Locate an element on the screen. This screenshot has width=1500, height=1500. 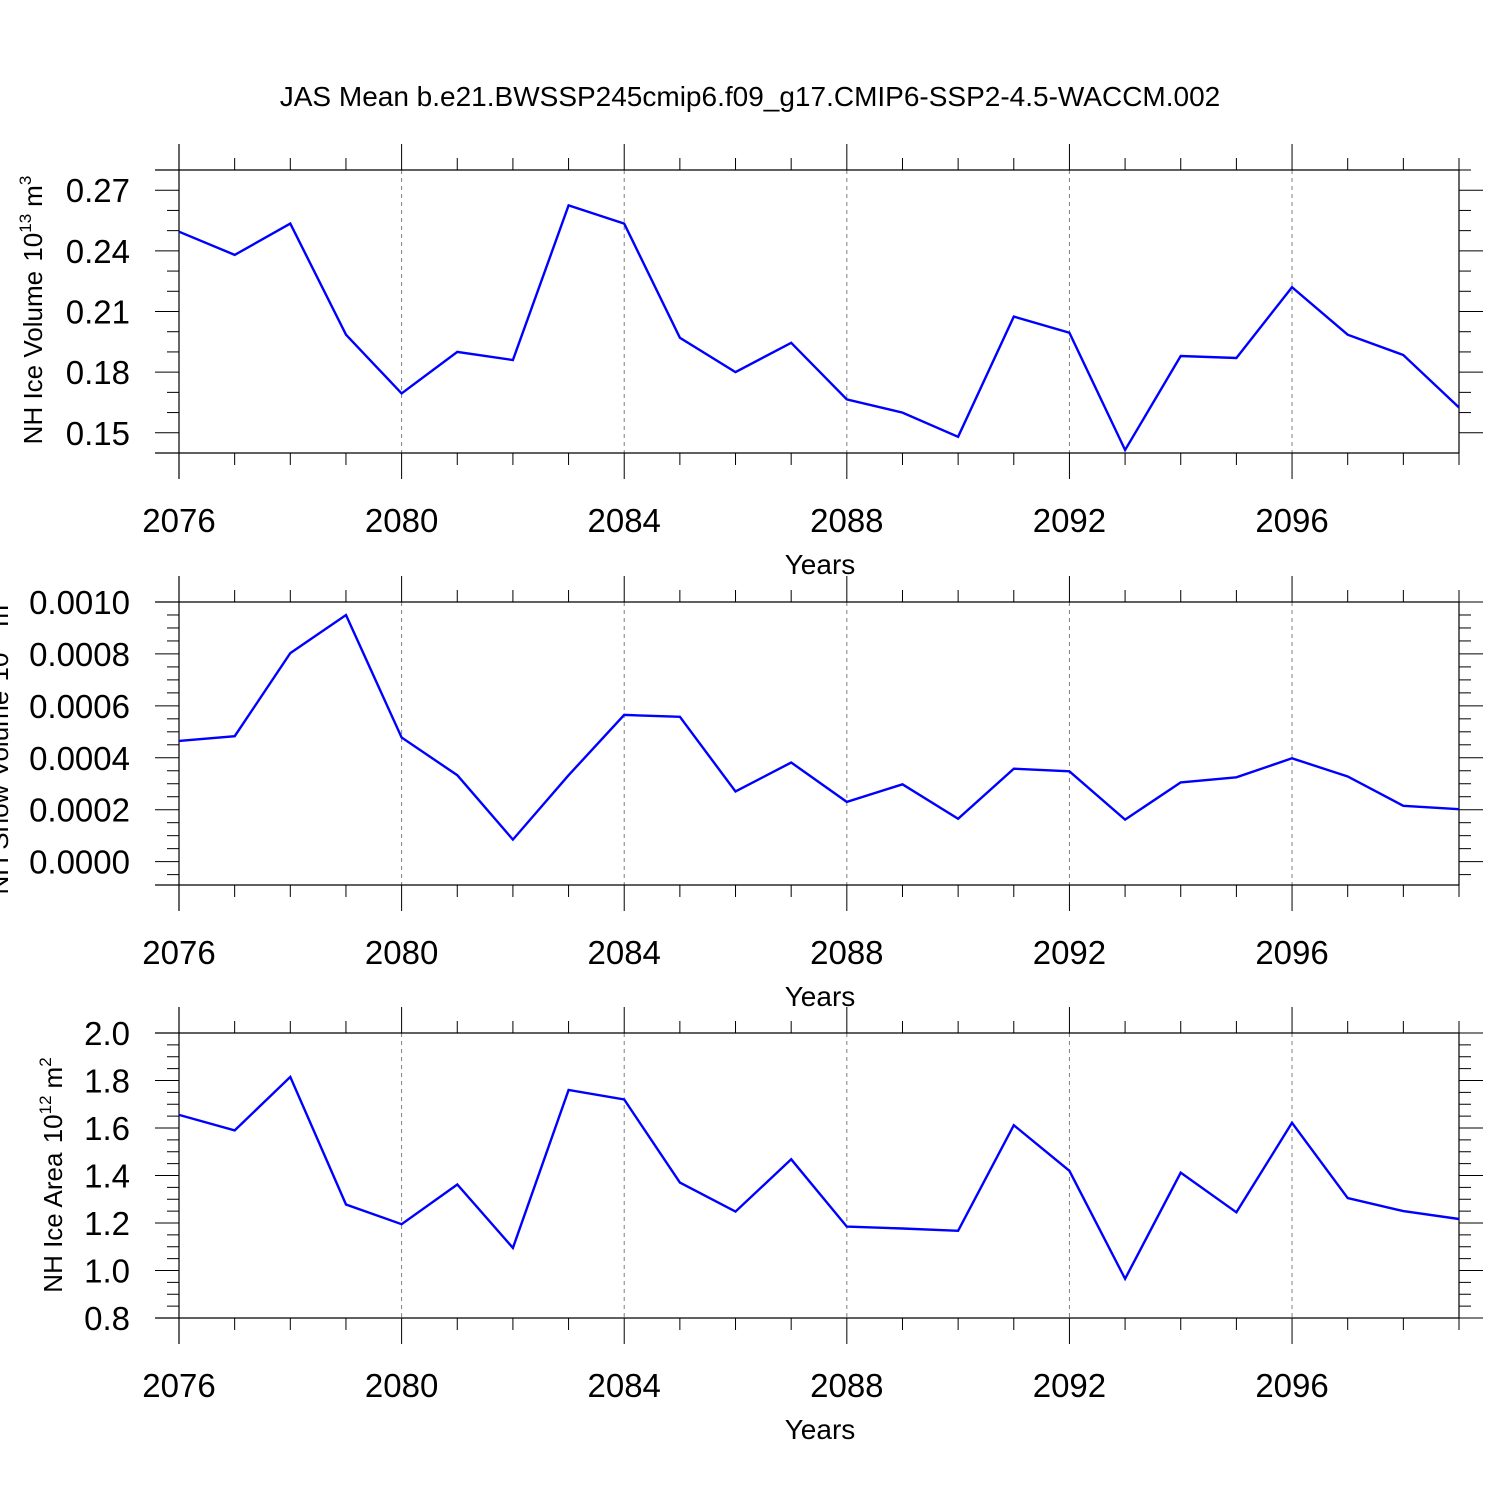
y-axis-title: NH Snow Volume 1013​m3​ is located at coordinates (7, 745).